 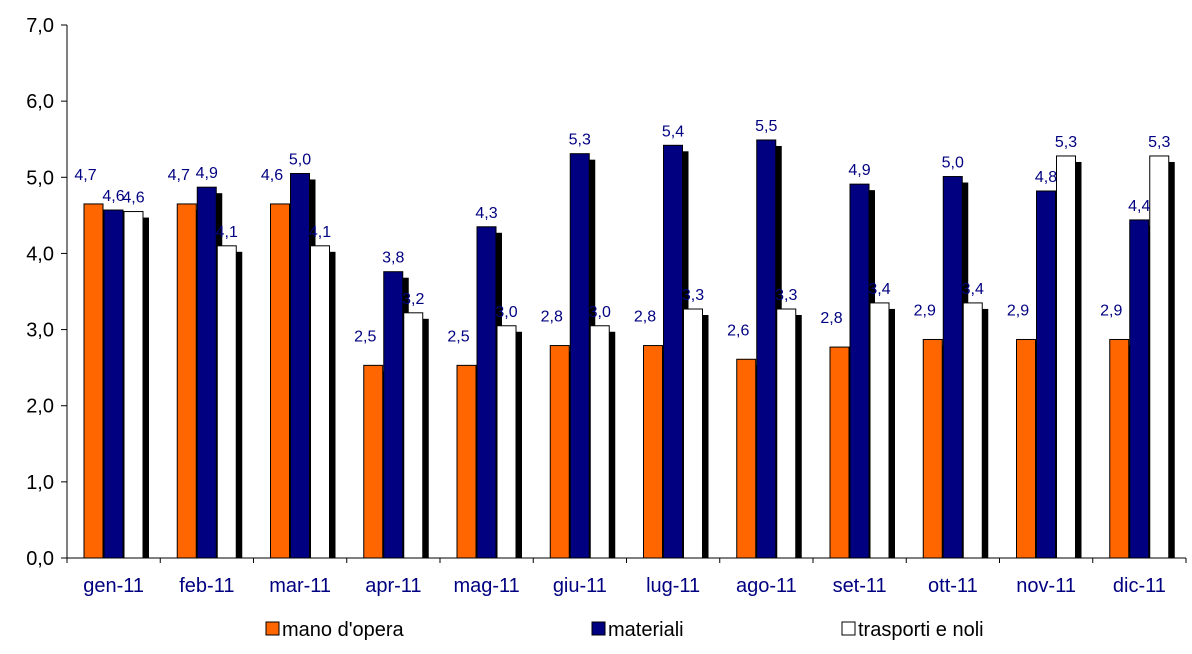 I want to click on x-tick-label: gen-11, so click(x=113, y=586).